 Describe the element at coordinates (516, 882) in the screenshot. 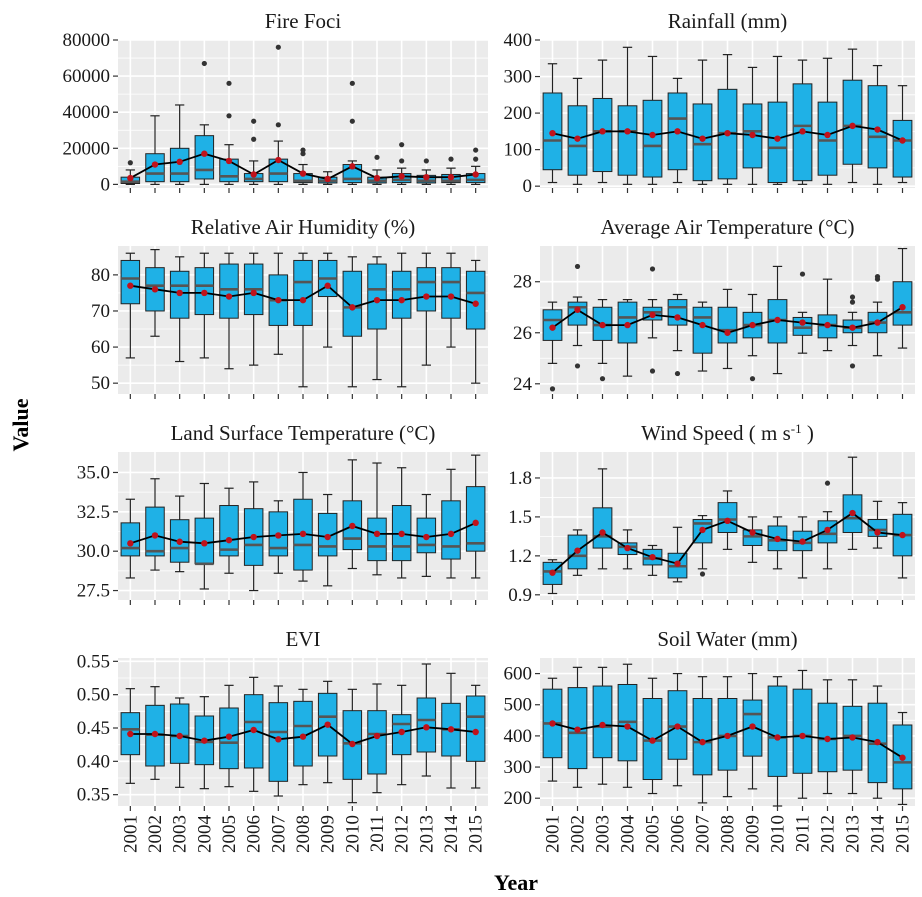

I see `x-axis-label: Year` at that location.